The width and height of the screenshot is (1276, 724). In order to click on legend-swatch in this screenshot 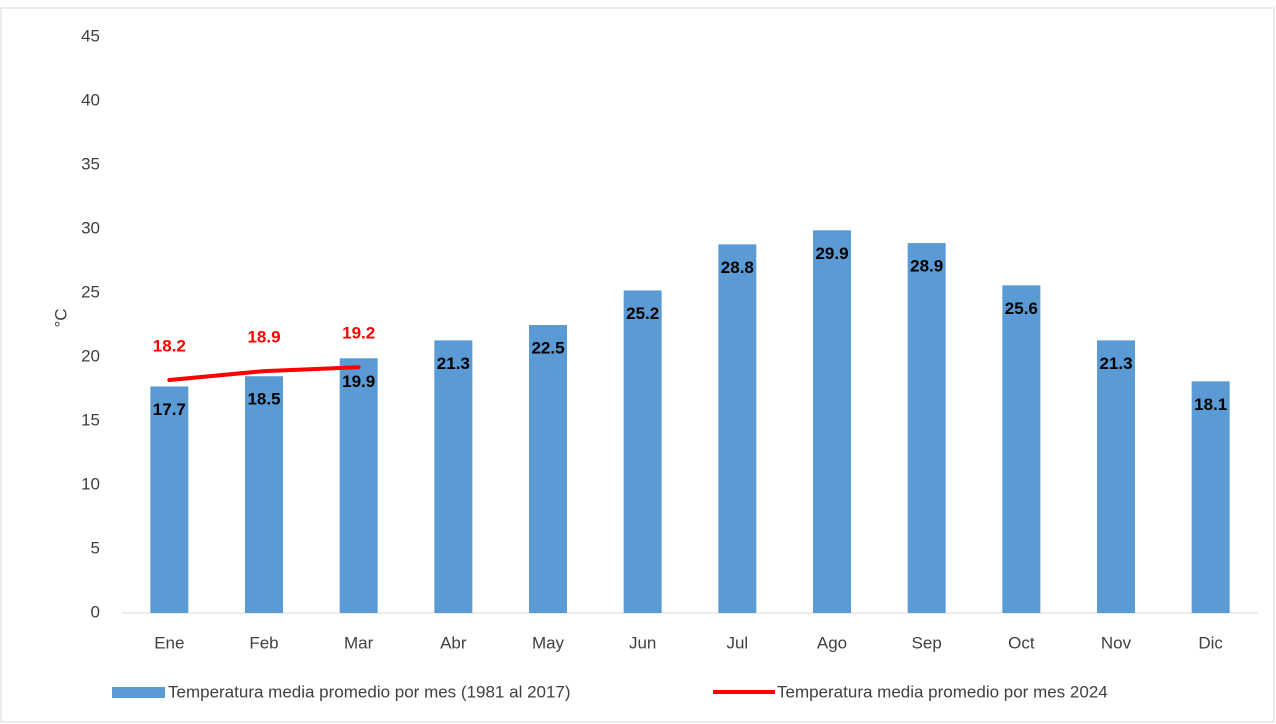, I will do `click(138, 692)`.